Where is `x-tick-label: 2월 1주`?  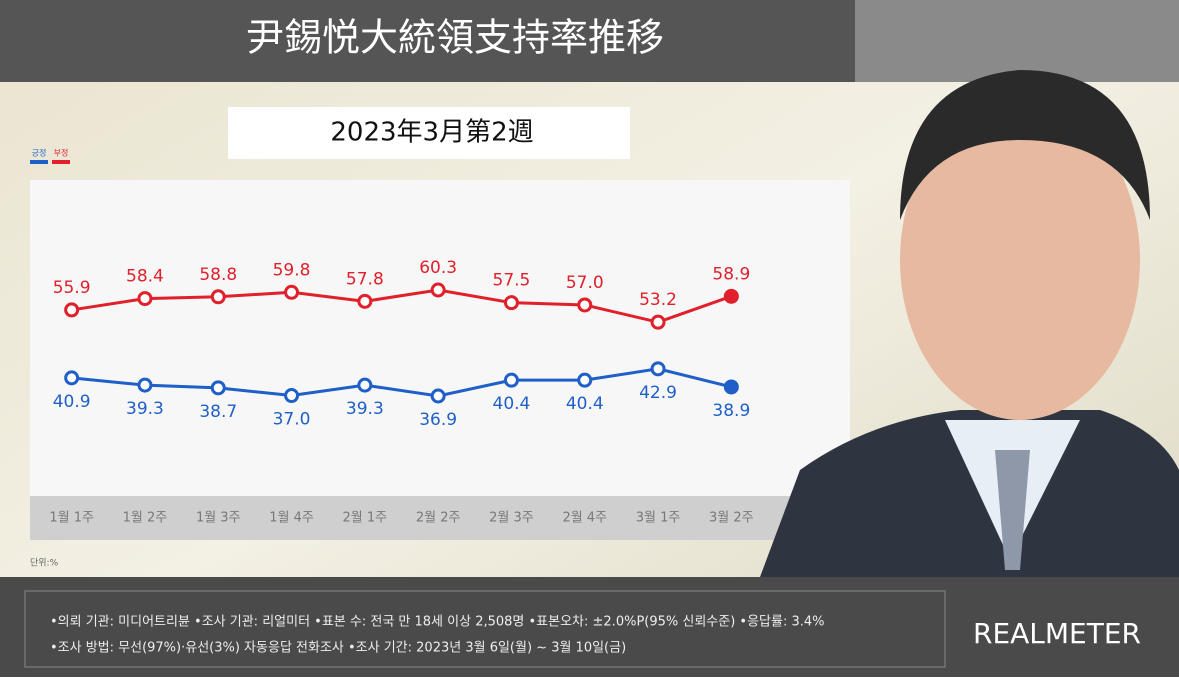 x-tick-label: 2월 1주 is located at coordinates (365, 518).